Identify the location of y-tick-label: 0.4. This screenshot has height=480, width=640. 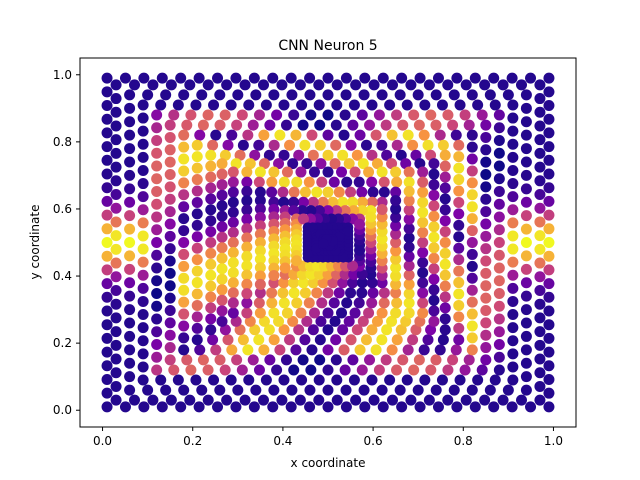
(62, 276).